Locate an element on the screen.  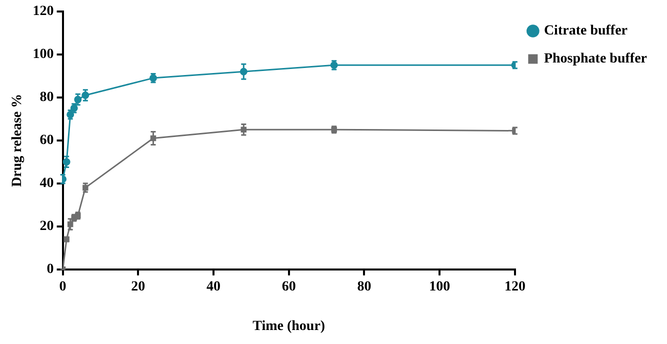
x-tick-label: 100 is located at coordinates (439, 286).